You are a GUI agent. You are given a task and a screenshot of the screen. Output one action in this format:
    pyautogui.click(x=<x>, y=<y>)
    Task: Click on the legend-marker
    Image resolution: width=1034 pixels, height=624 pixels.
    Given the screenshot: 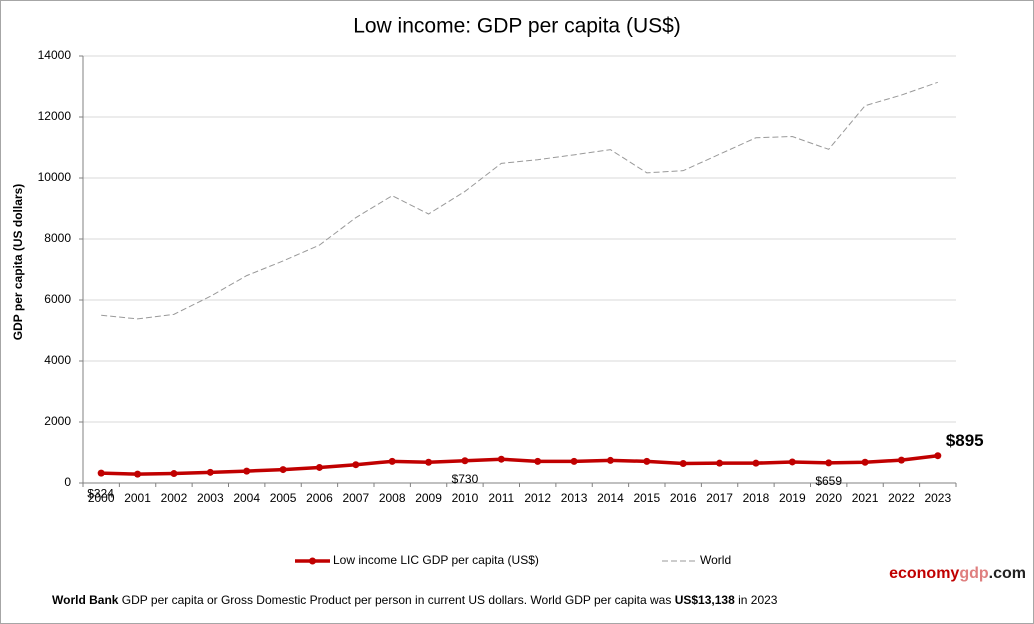 What is the action you would take?
    pyautogui.click(x=312, y=561)
    